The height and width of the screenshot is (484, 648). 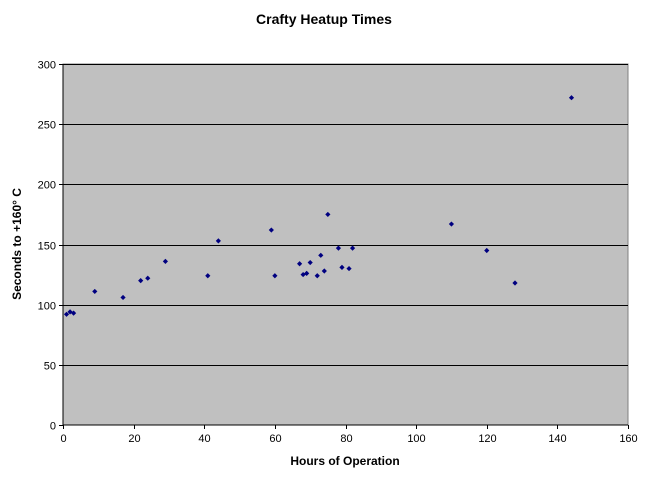 I want to click on x-axis-ticks: 0 20 40 60 80 100 120 140 160, so click(x=349, y=435).